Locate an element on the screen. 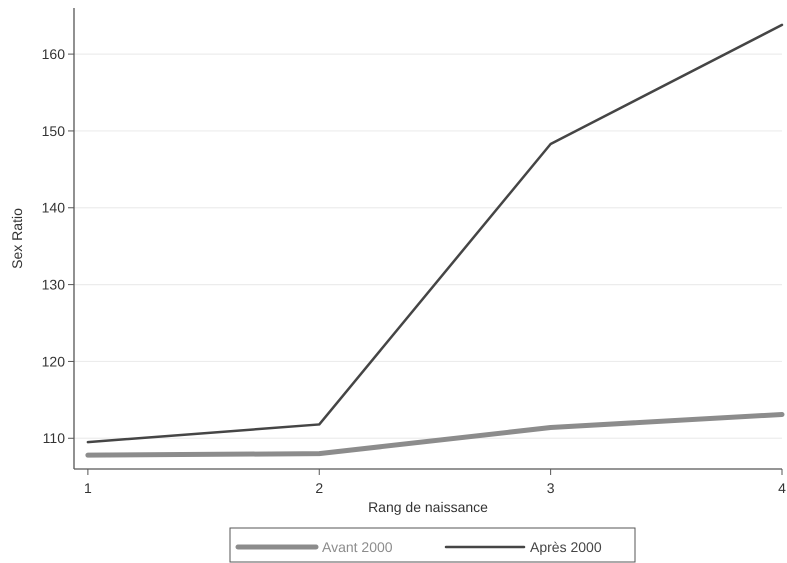 This screenshot has height=563, width=787. x-tick-label: 4 is located at coordinates (782, 488).